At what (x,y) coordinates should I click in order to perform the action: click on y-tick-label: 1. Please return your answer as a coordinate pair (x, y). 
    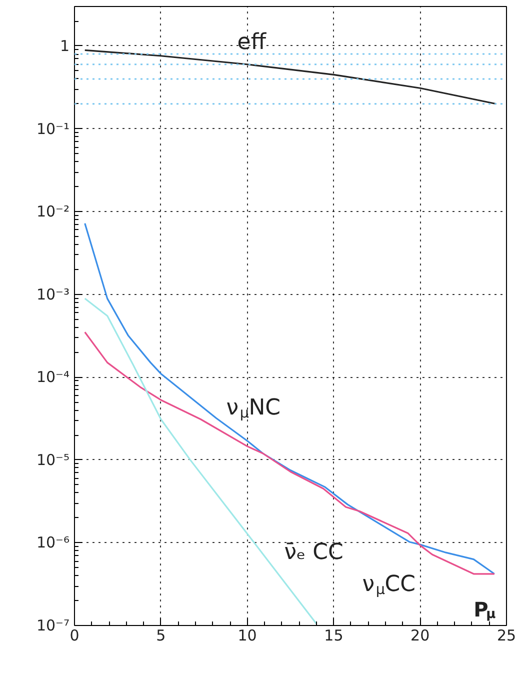
    Looking at the image, I should click on (65, 46).